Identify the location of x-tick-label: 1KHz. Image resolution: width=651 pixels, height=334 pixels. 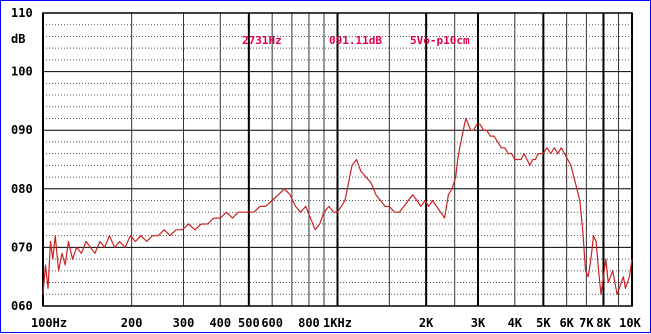
(337, 323).